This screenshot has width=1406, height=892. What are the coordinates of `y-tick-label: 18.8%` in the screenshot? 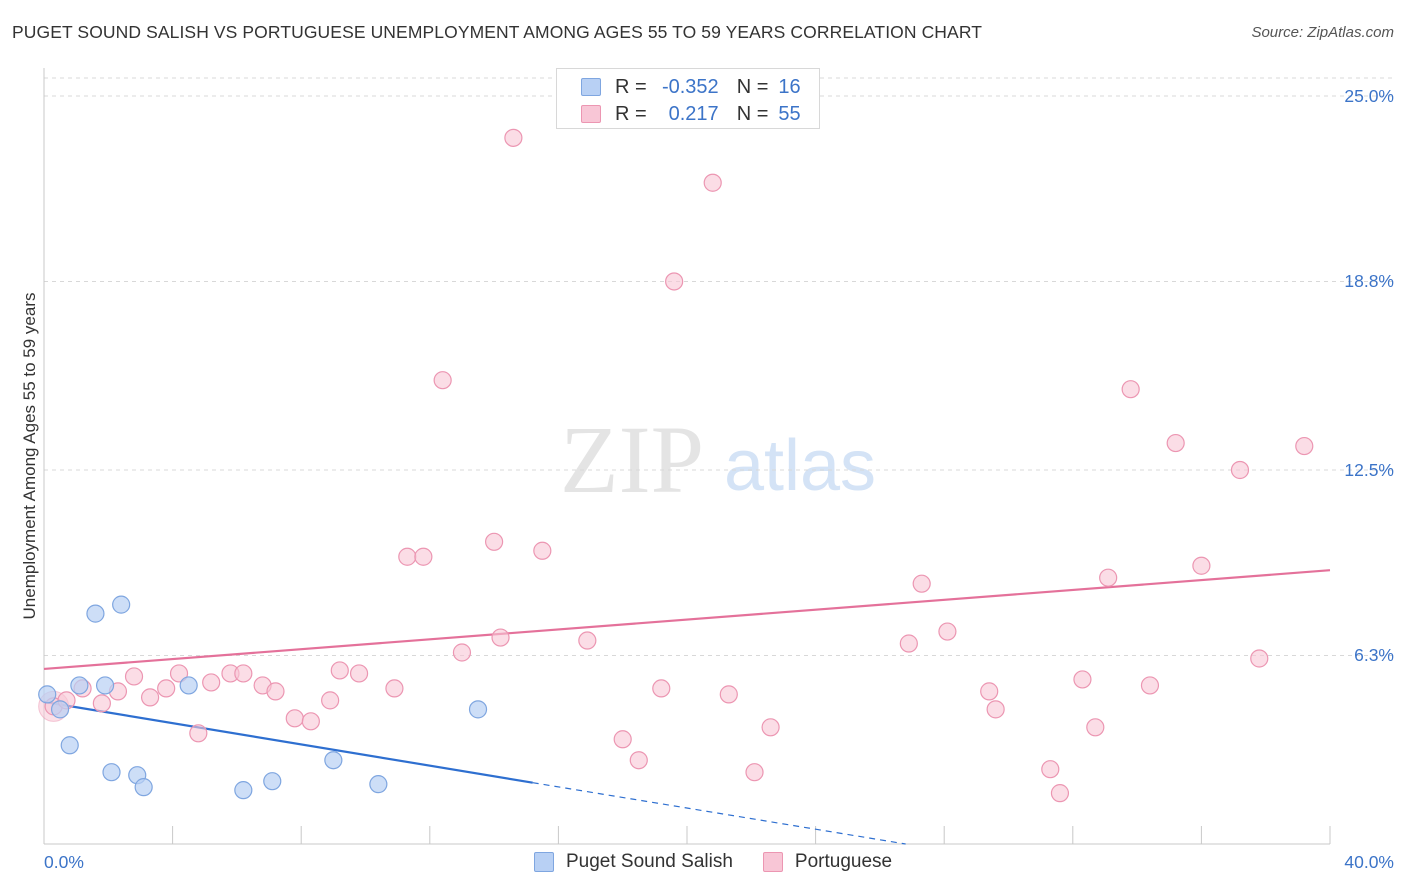 It's located at (1369, 281).